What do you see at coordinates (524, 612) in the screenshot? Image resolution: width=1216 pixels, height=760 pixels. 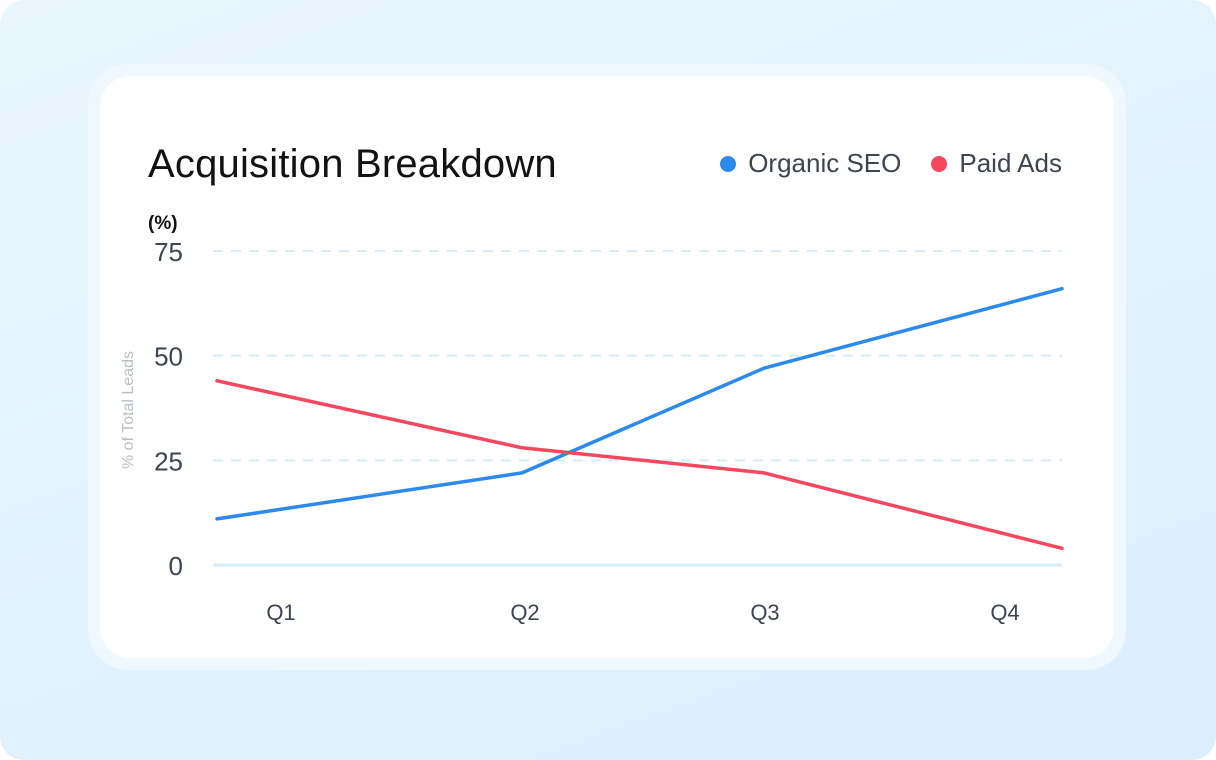 I see `x-tick-label: Q2` at bounding box center [524, 612].